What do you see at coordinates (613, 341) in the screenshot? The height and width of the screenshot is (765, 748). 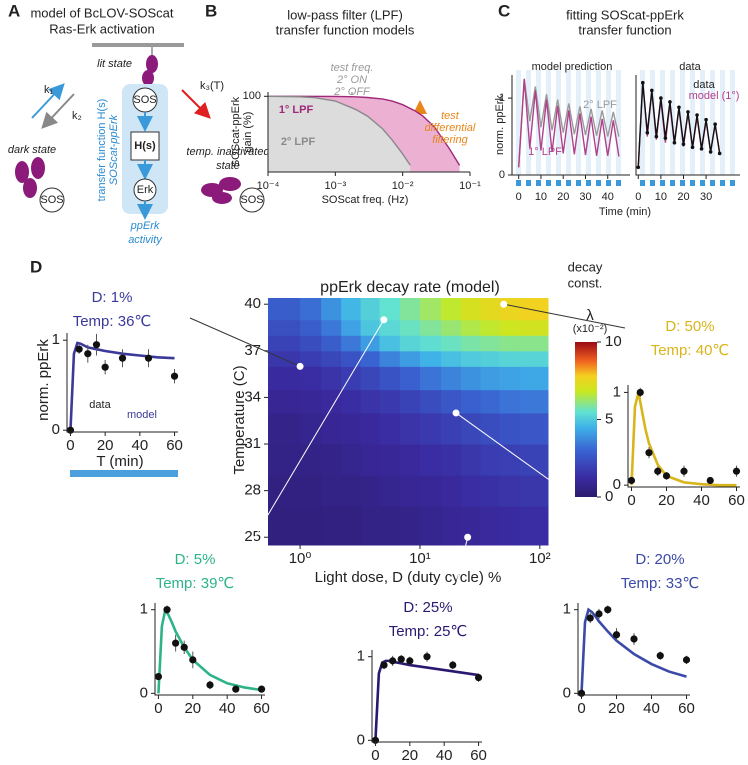 I see `colorbar-tick-label: 10` at bounding box center [613, 341].